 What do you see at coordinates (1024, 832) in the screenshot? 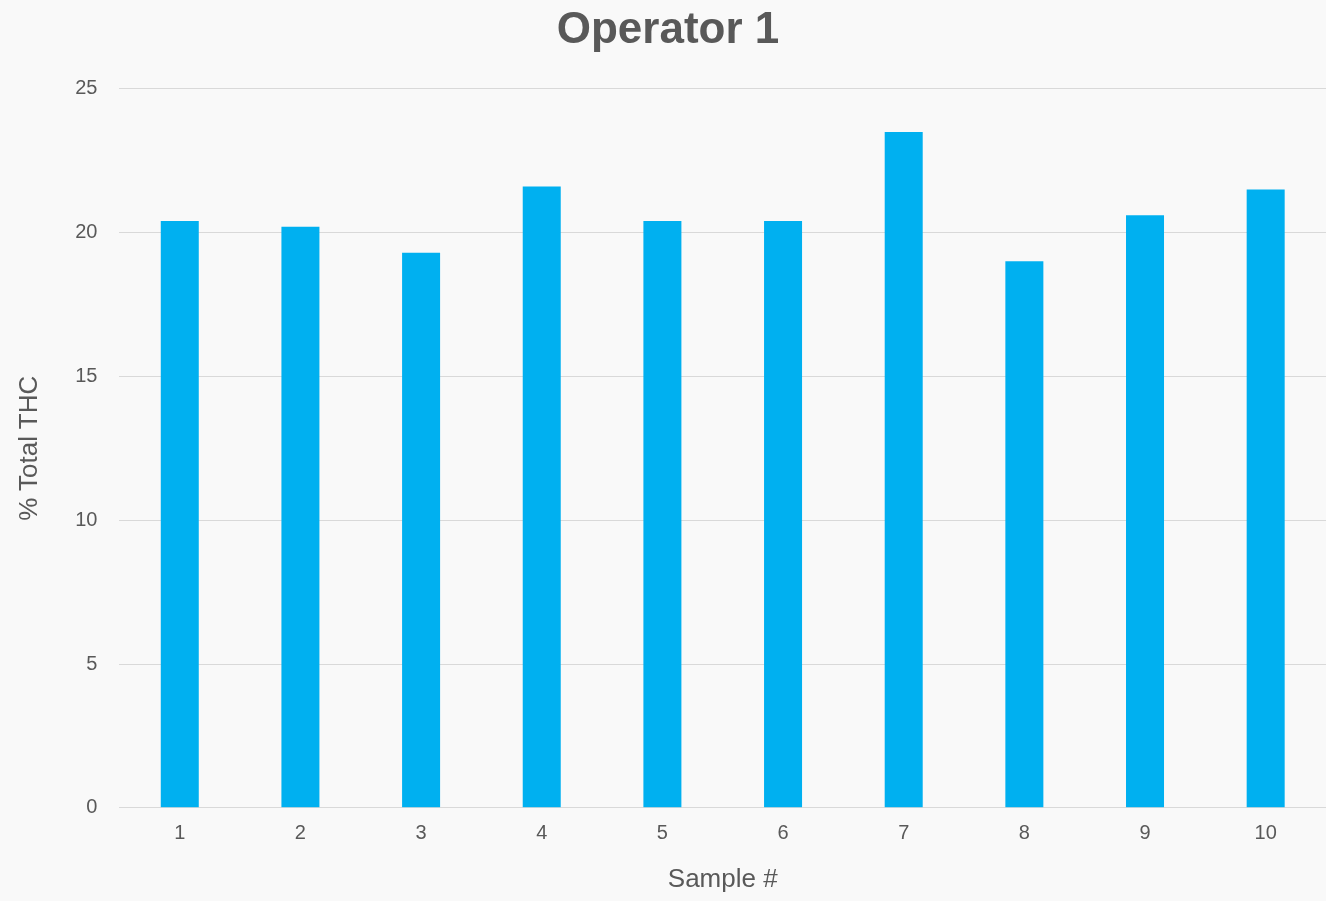
I see `x-tick-label: 8` at bounding box center [1024, 832].